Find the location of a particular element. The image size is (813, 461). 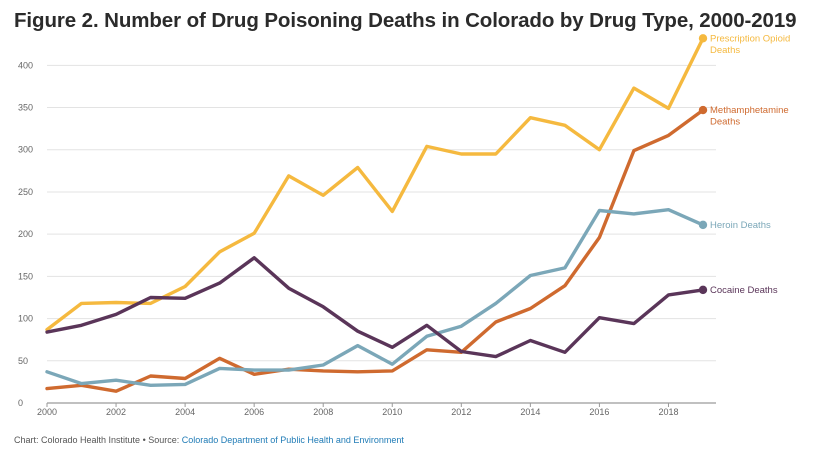

y-tick-label: 350 is located at coordinates (25, 108).